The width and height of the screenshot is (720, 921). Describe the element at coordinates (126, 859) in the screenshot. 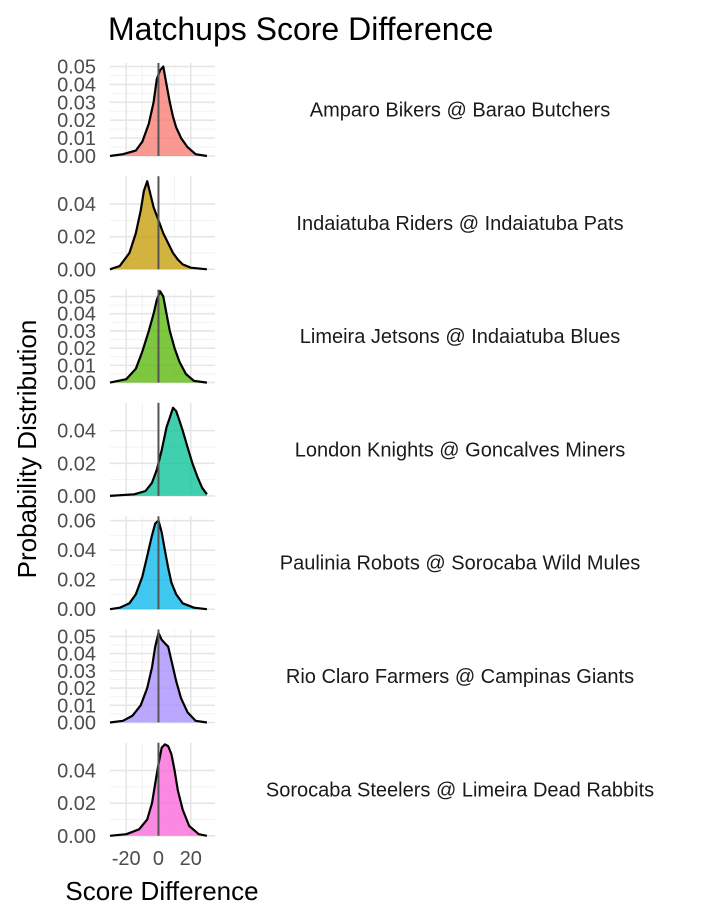

I see `x-tick-label: -20` at that location.